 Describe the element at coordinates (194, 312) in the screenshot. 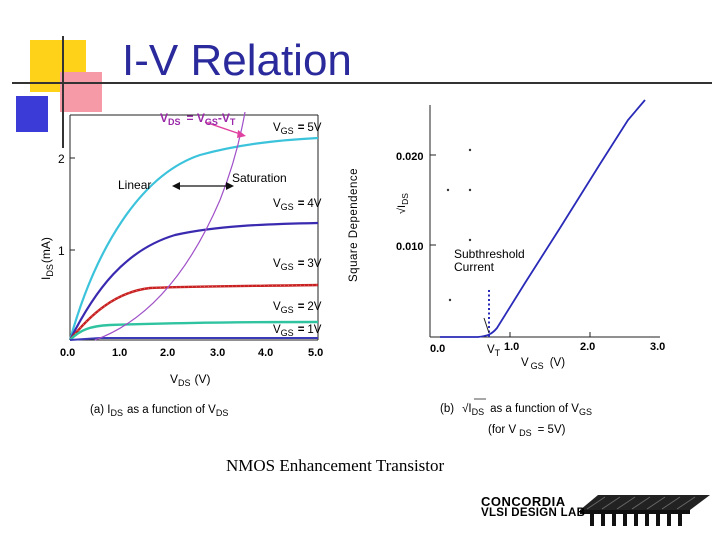

I see `curve-vgs3-dots` at that location.